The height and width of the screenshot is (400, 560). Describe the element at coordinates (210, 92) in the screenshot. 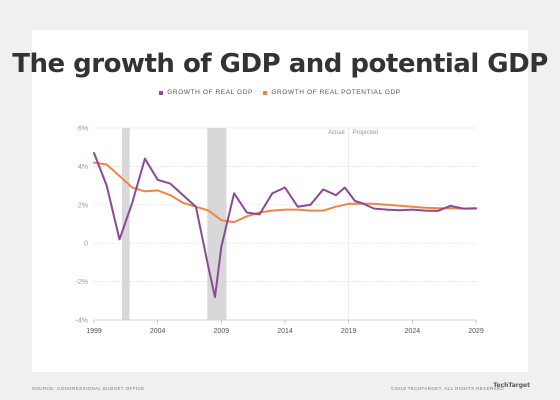

I see `legend-label-real-gdp: GROWTH OF REAL GDP` at that location.